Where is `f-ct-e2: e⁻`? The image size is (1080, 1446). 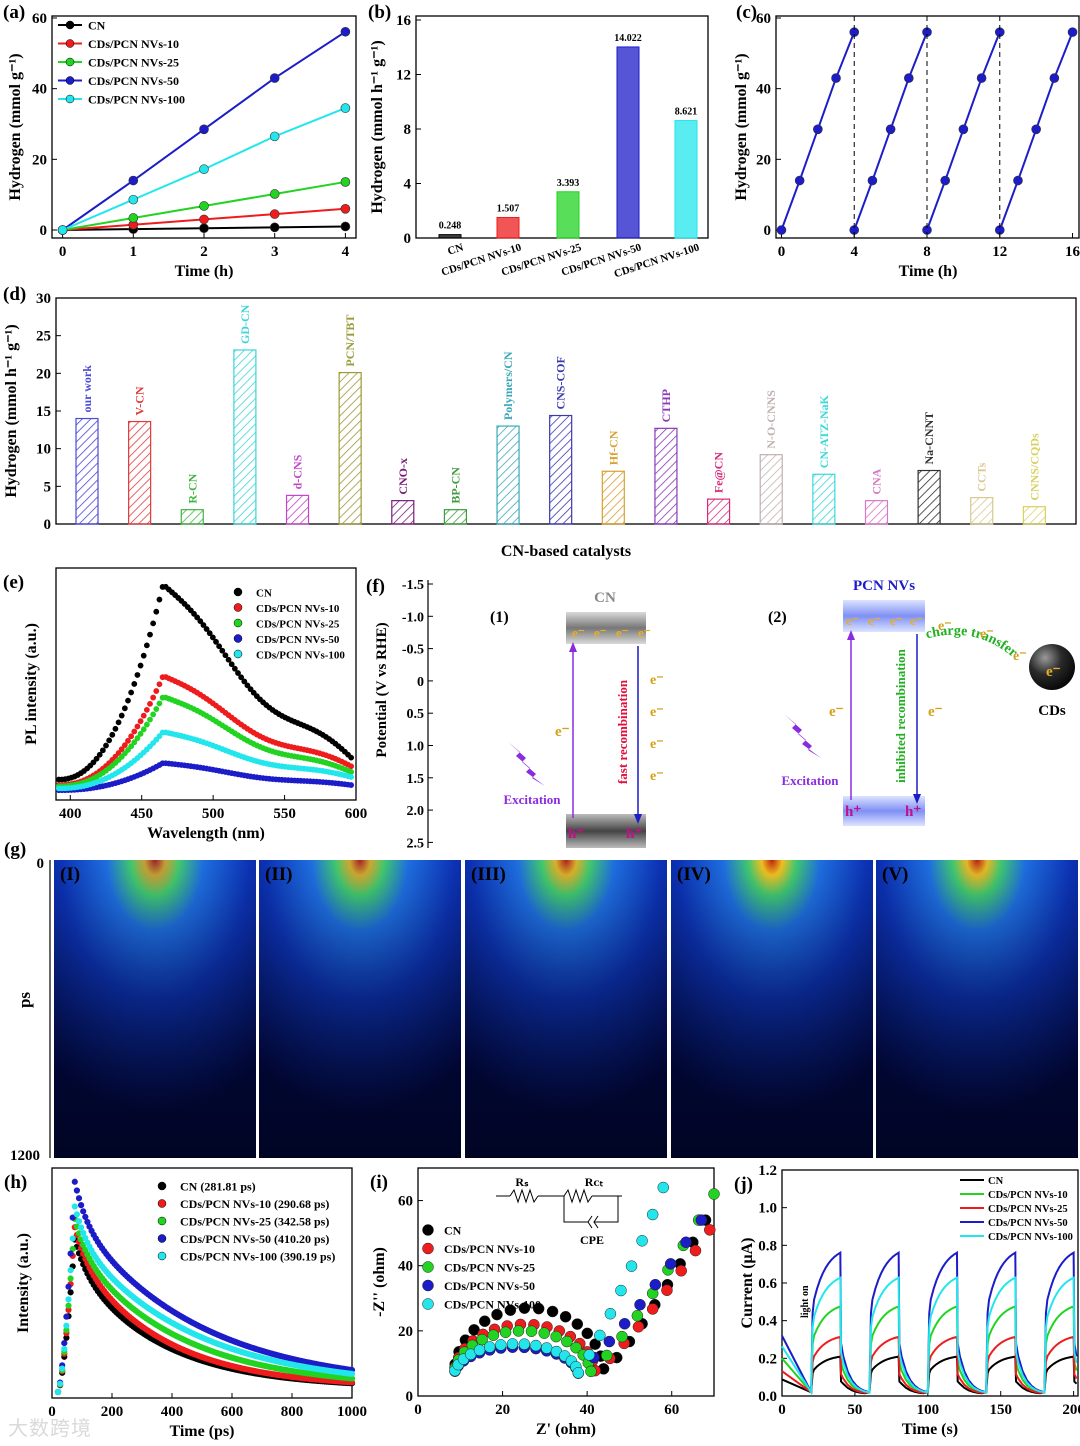 f-ct-e2: e⁻ is located at coordinates (987, 634).